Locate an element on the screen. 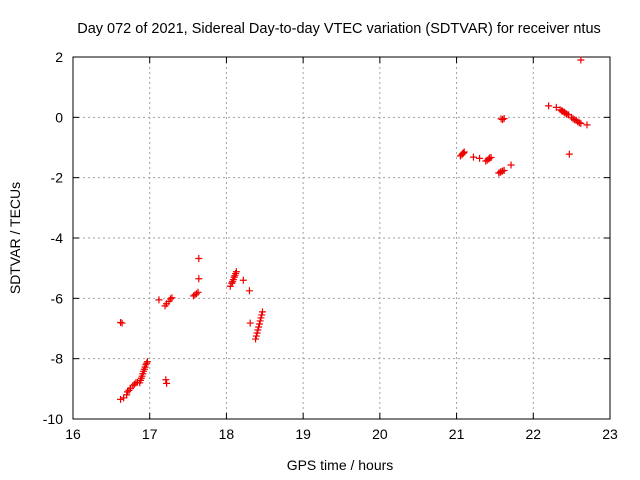  y-tick-label: -10 is located at coordinates (53, 419).